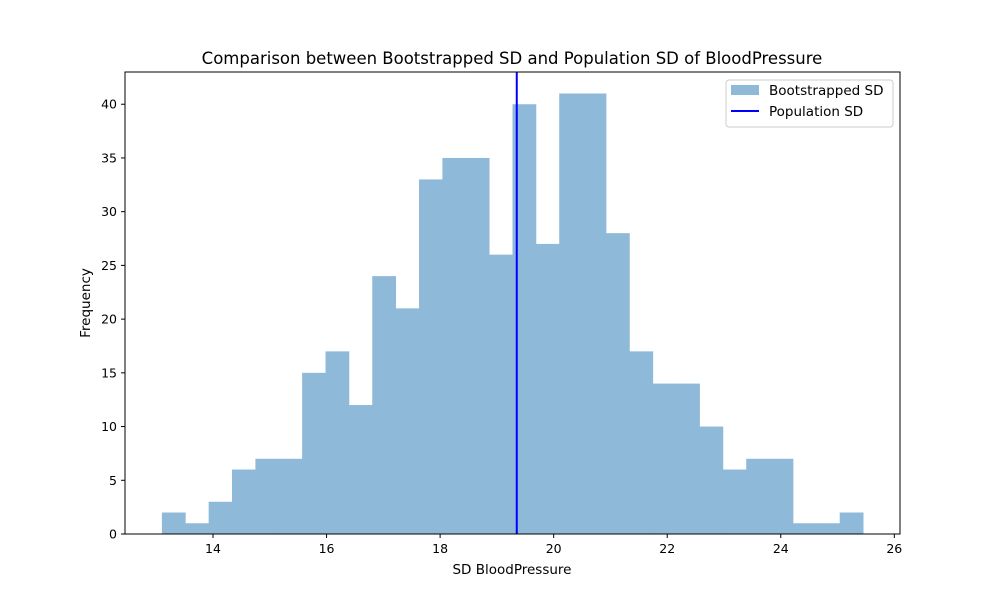 The image size is (1000, 600). What do you see at coordinates (781, 548) in the screenshot?
I see `x-tick-label: 24` at bounding box center [781, 548].